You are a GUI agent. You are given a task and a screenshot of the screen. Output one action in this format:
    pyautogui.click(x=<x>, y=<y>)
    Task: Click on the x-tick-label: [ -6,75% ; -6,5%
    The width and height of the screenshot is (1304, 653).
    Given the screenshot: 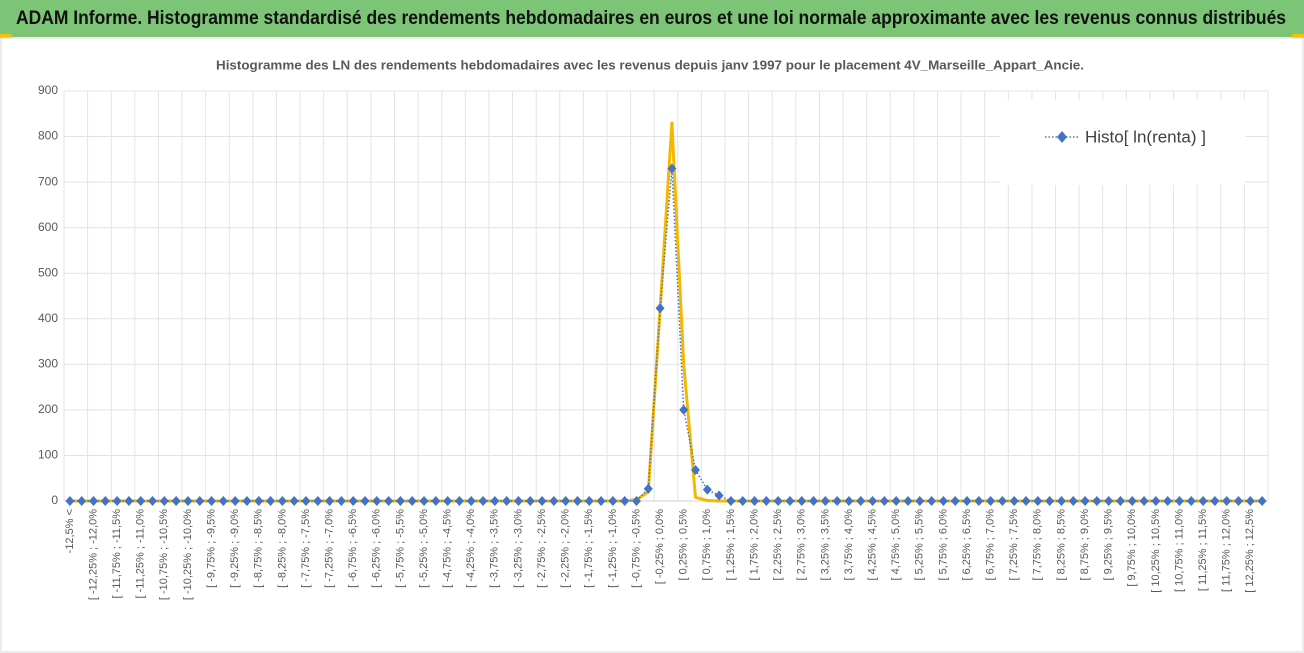 What is the action you would take?
    pyautogui.click(x=353, y=548)
    